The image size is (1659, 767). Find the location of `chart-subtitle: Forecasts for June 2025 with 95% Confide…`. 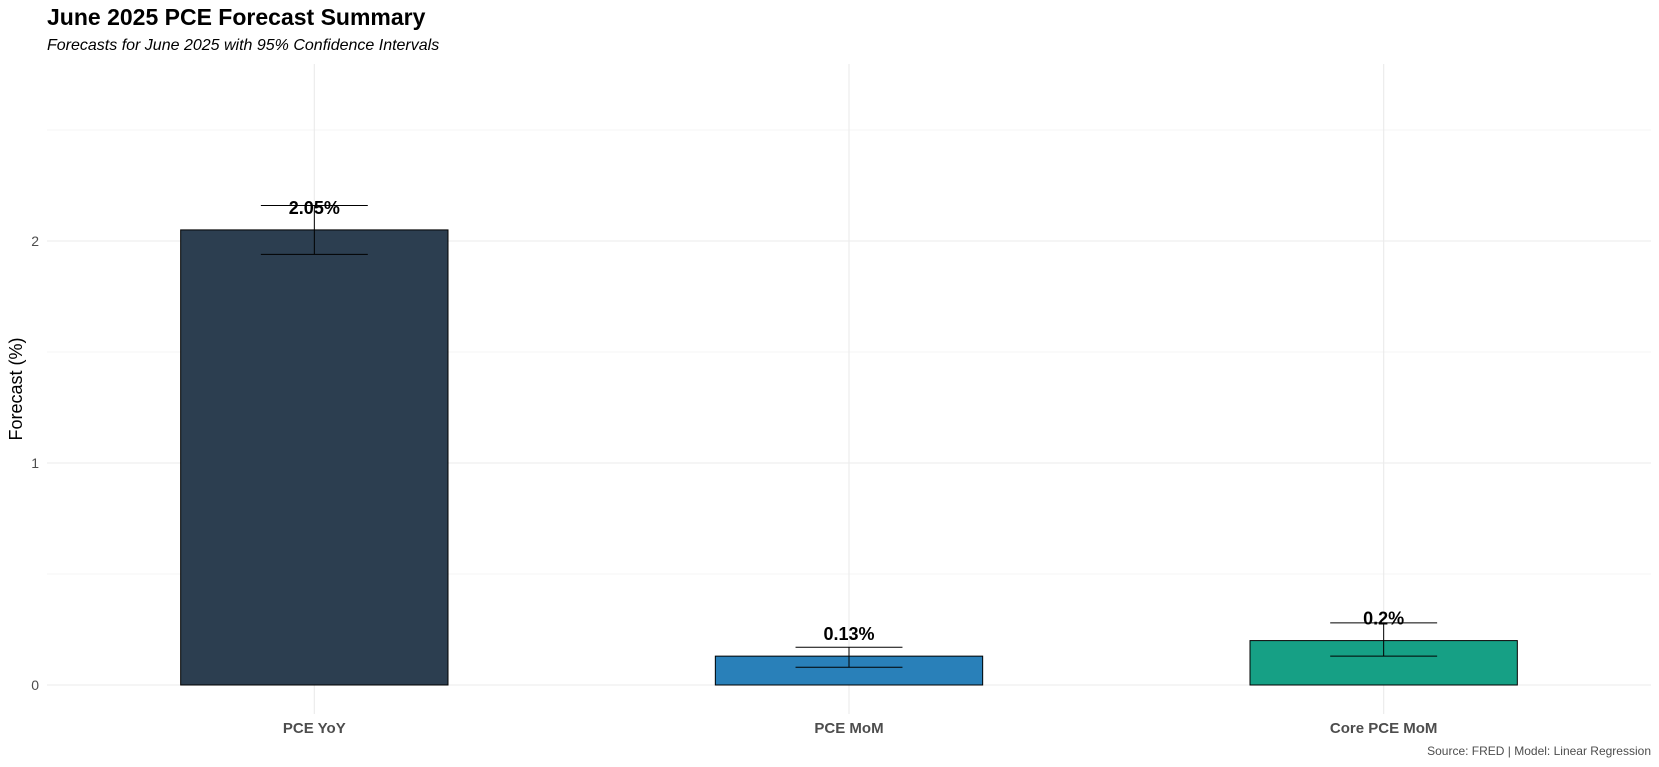

chart-subtitle: Forecasts for June 2025 with 95% Confide… is located at coordinates (243, 45).